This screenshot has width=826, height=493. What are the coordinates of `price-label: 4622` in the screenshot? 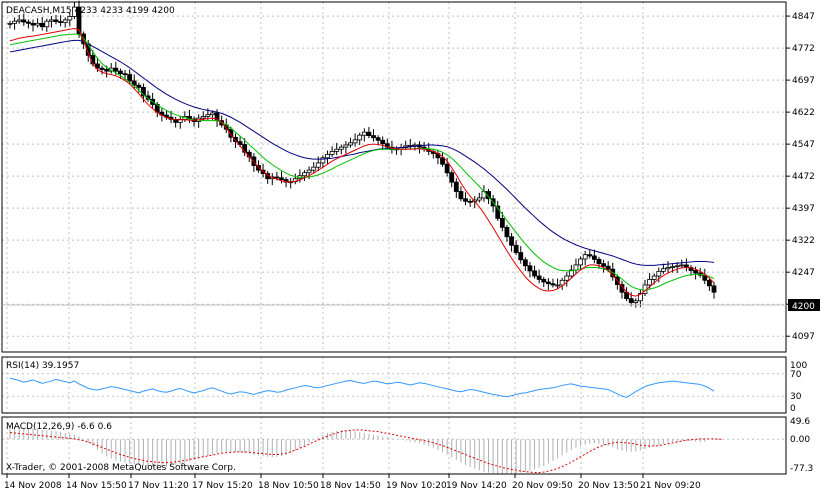 It's located at (803, 113).